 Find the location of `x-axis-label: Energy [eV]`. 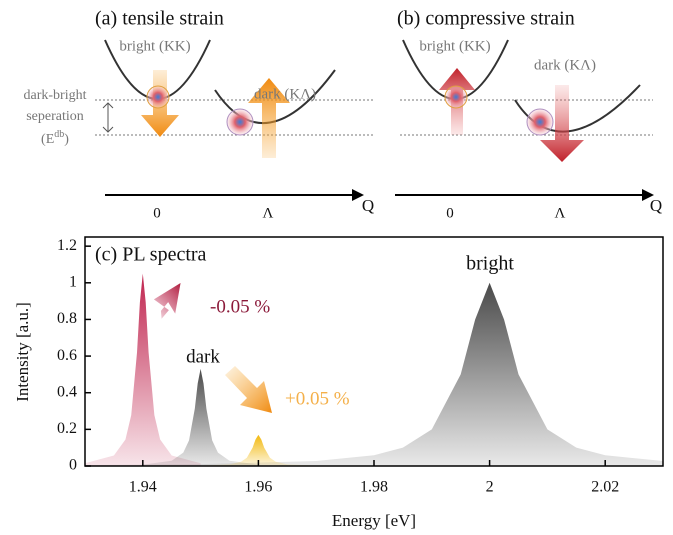

x-axis-label: Energy [eV] is located at coordinates (374, 520).